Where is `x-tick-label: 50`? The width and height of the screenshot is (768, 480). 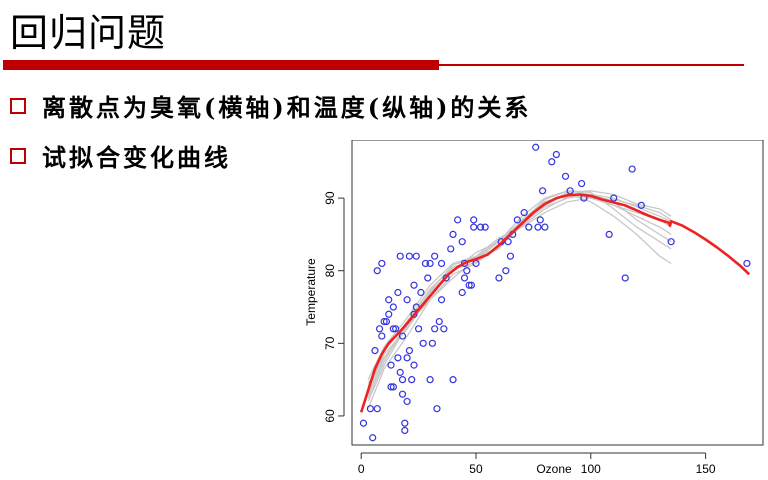 x-tick-label: 50 is located at coordinates (476, 469).